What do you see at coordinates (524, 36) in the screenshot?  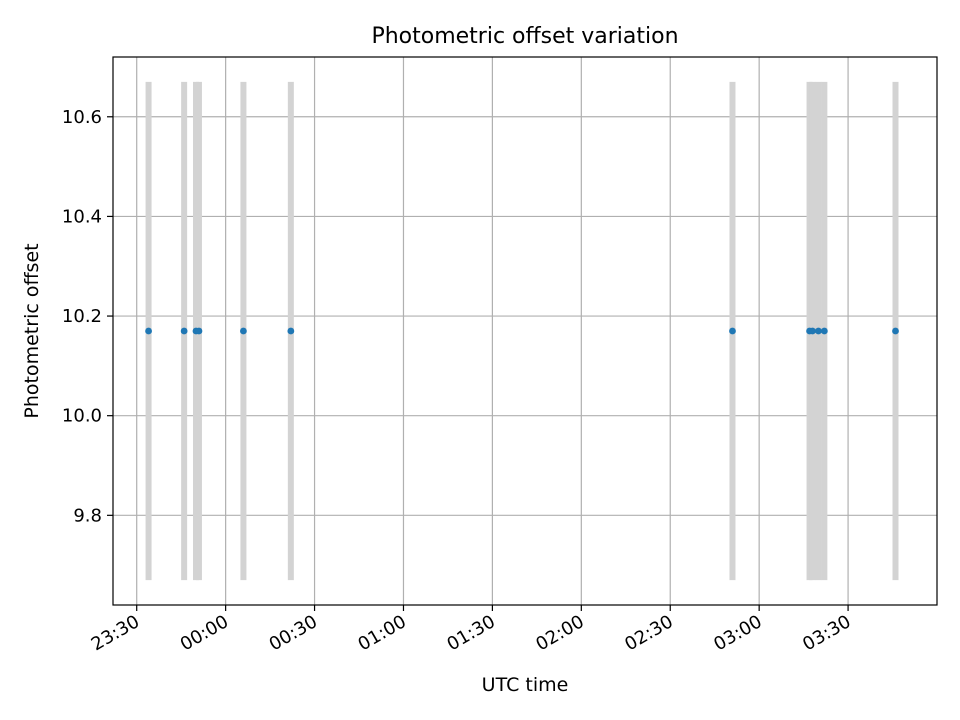 I see `chart-title: Photometric offset variation` at bounding box center [524, 36].